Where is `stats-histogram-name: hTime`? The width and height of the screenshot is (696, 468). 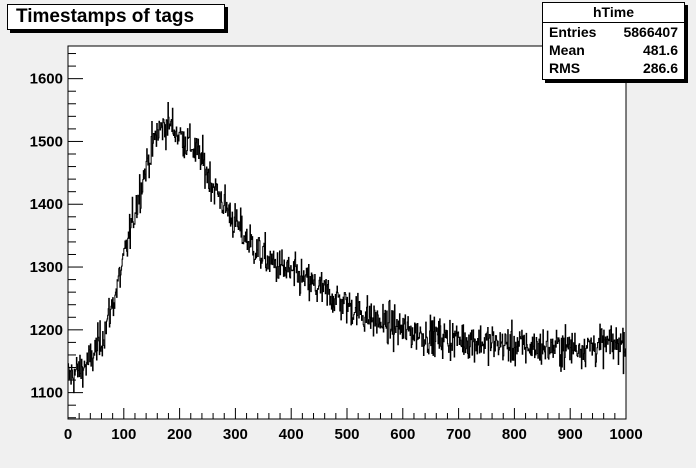
stats-histogram-name: hTime is located at coordinates (613, 13).